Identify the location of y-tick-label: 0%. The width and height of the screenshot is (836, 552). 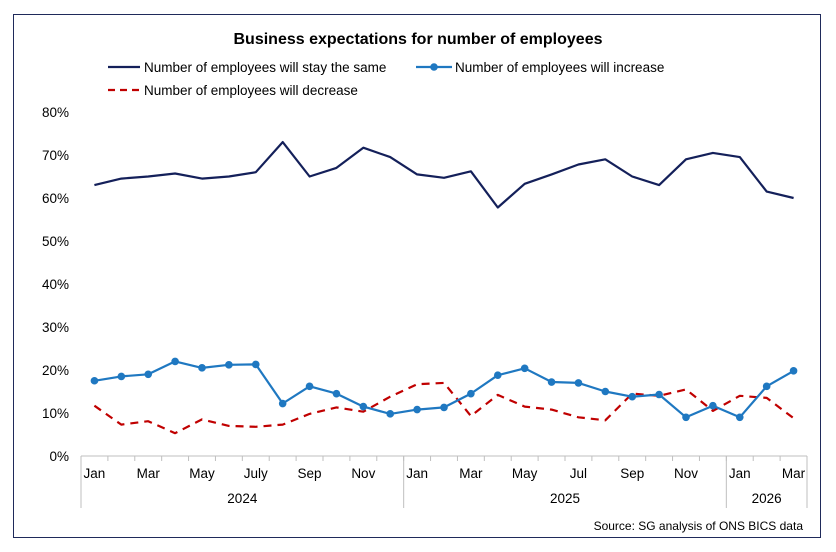
(59, 456).